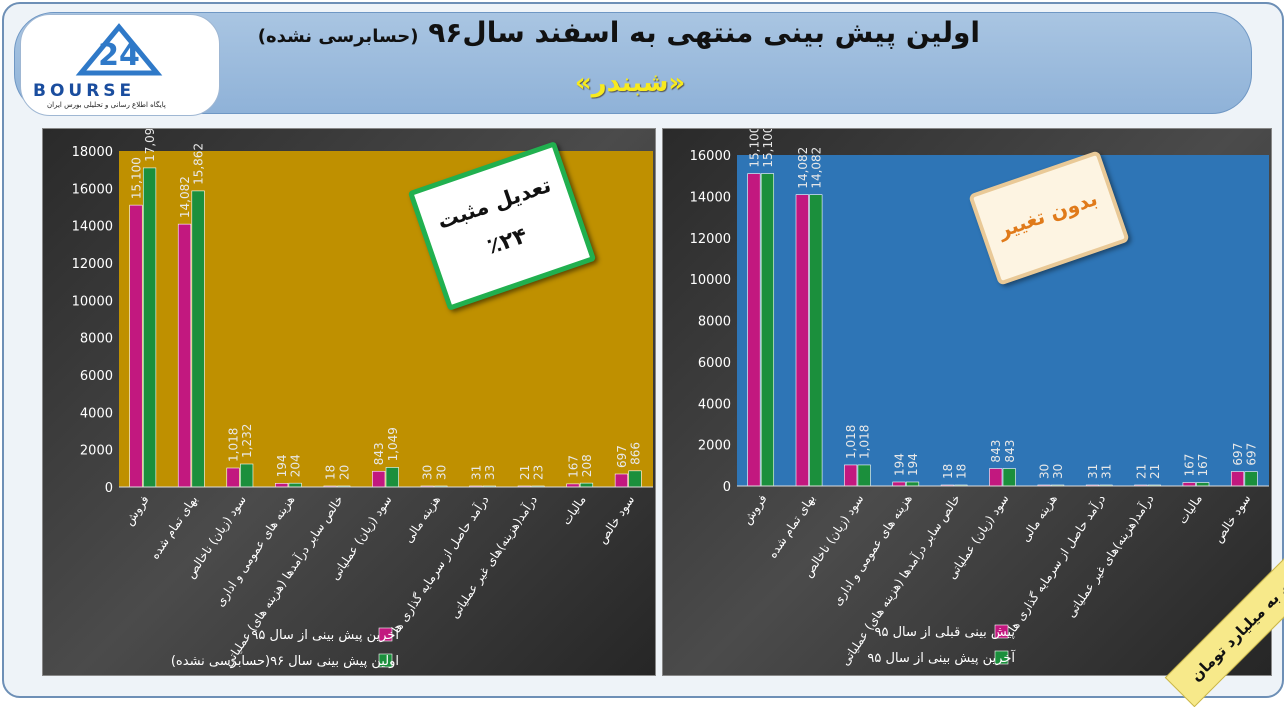 Image resolution: width=1284 pixels, height=707 pixels. Describe the element at coordinates (948, 471) in the screenshot. I see `right-datalabel-0-4: 18` at that location.